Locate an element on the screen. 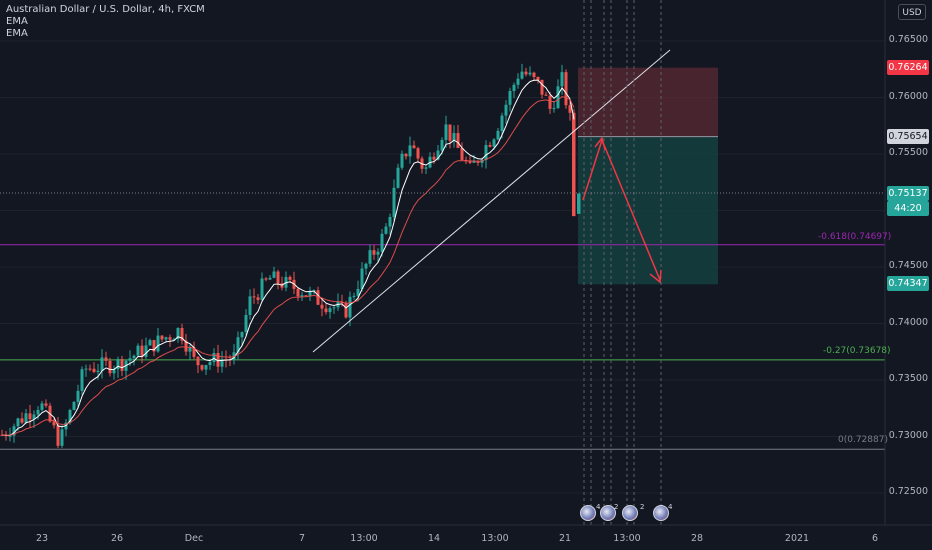 The width and height of the screenshot is (932, 550). currency-button: USD is located at coordinates (912, 12).